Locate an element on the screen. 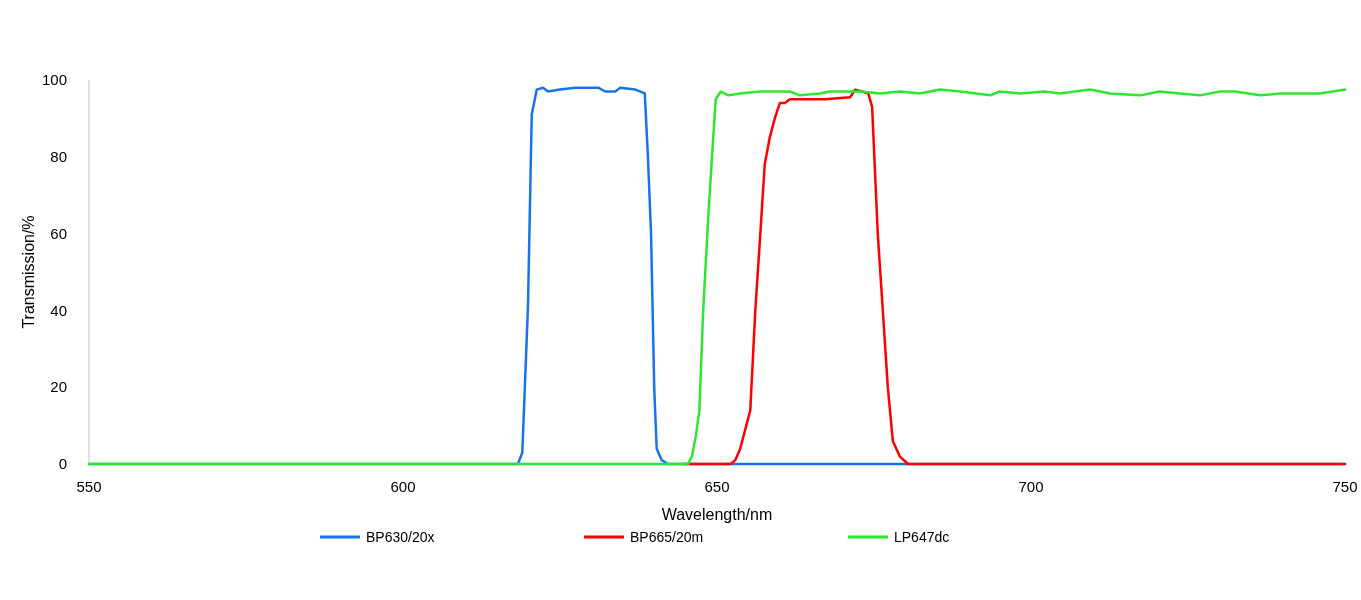  y-tick-label: 20 is located at coordinates (58, 387).